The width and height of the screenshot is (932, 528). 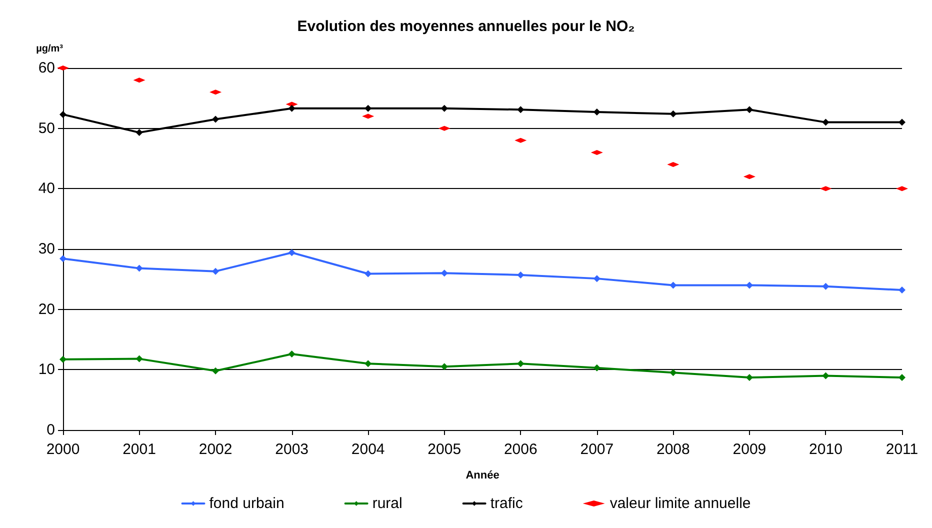 I want to click on x-tick-label: 2010, so click(x=825, y=449).